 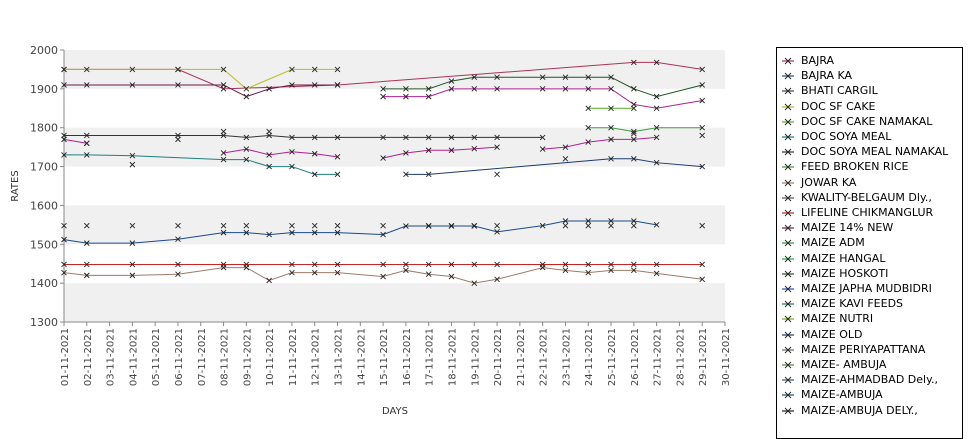 I want to click on x-tick-label: 19-11-2021, so click(x=475, y=357).